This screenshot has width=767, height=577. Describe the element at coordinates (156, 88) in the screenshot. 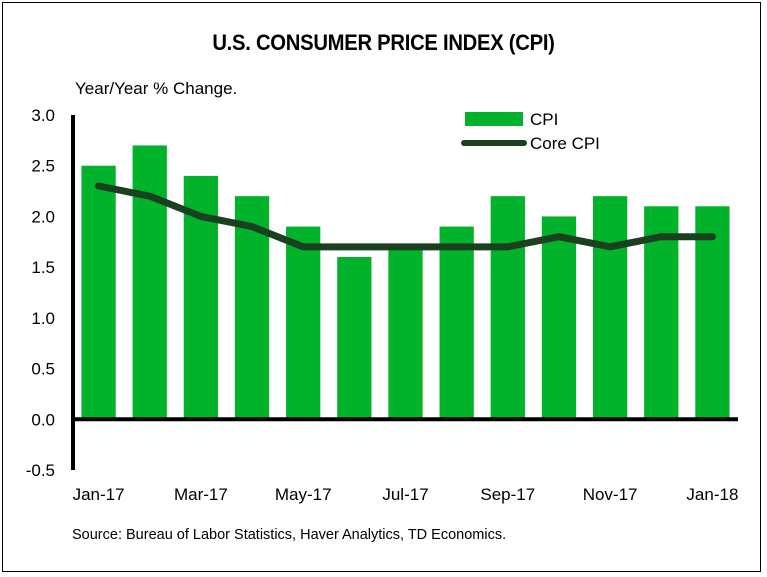

I see `y-axis-label: Year/Year % Change.` at that location.